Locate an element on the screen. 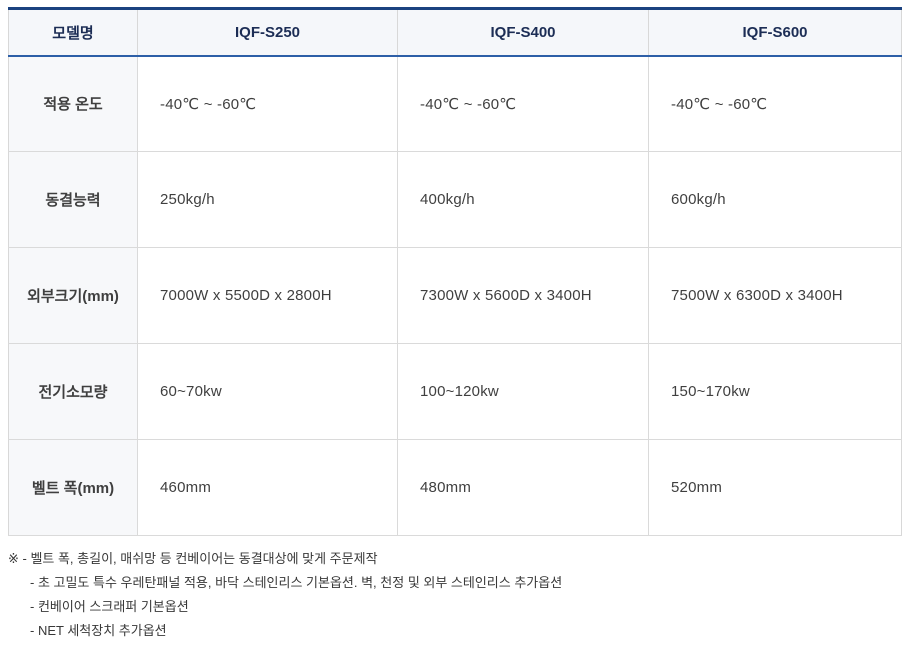 The height and width of the screenshot is (645, 909). cell-power-s600: 150~170kw is located at coordinates (775, 391).